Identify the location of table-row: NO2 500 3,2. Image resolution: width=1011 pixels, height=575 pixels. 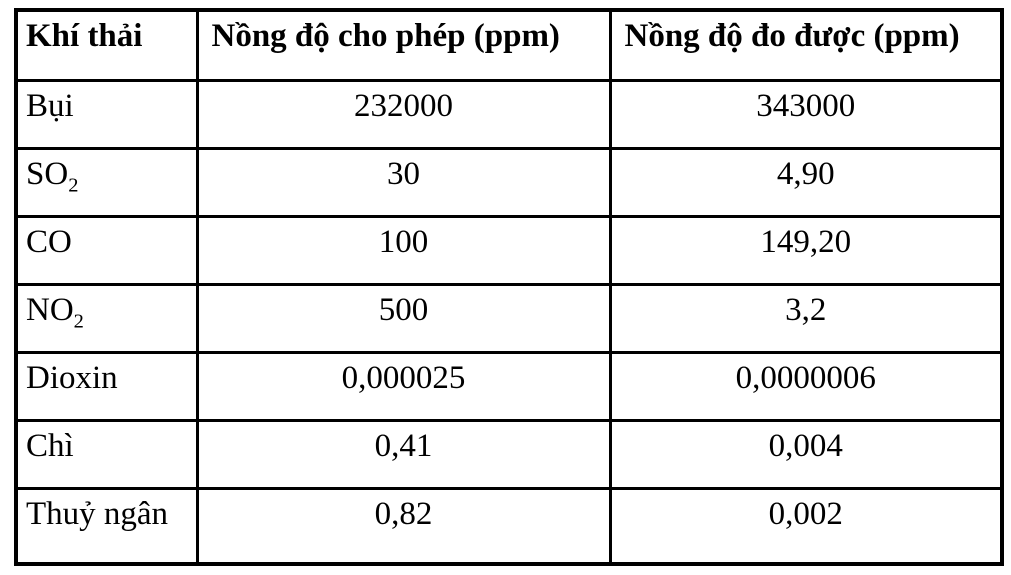
(509, 318).